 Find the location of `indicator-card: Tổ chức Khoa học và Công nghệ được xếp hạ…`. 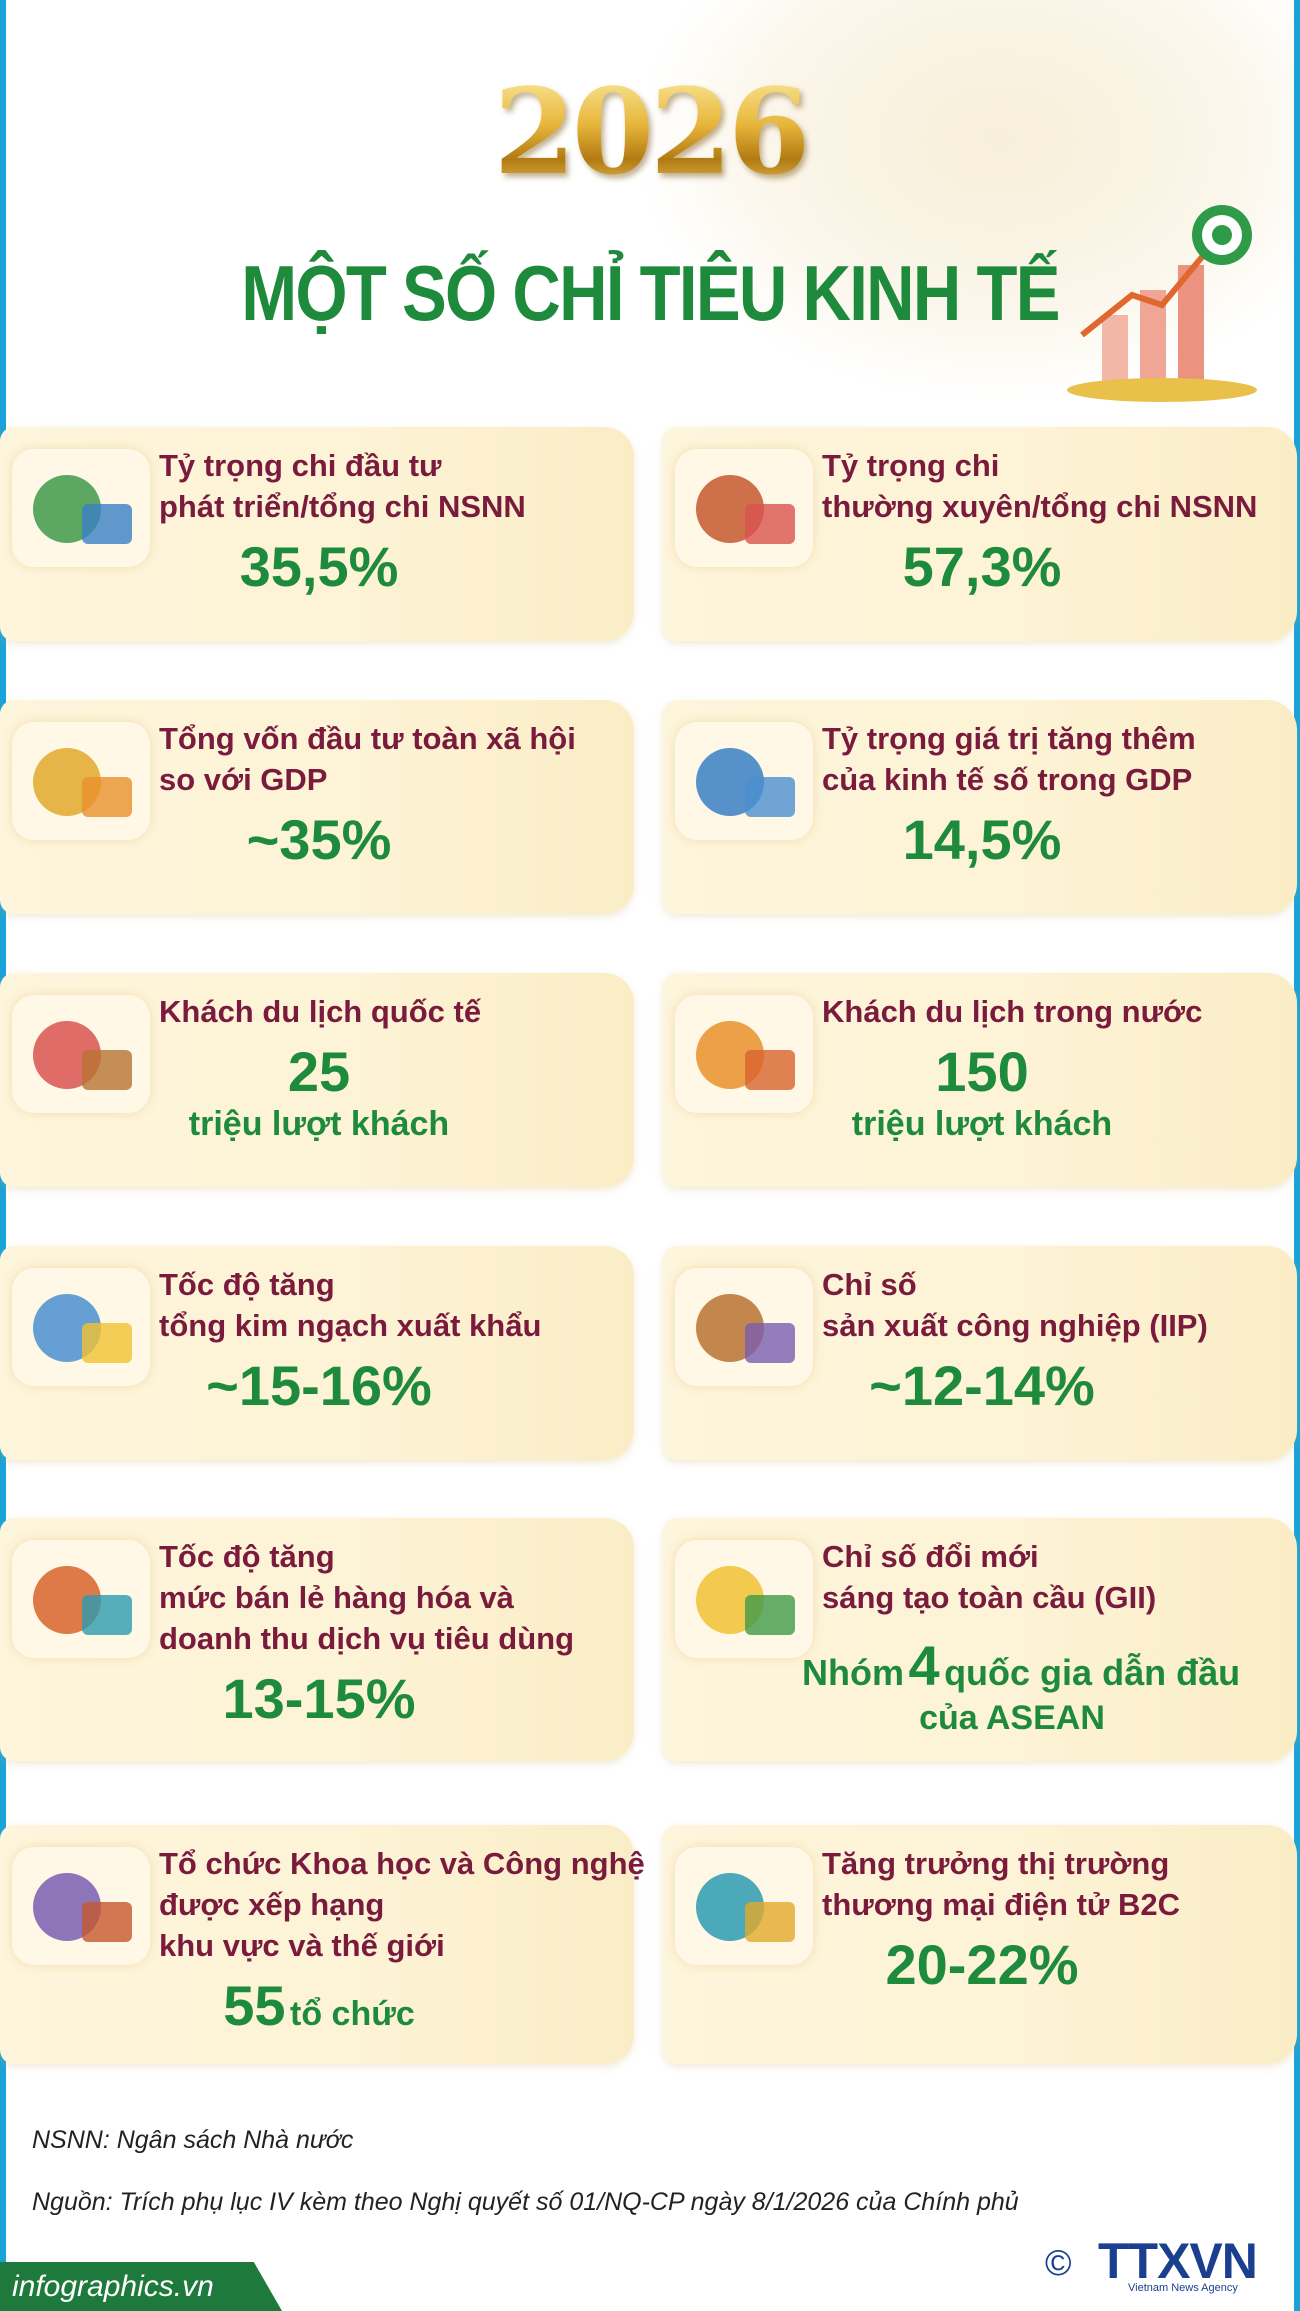

indicator-card: Tổ chức Khoa học và Công nghệ được xếp hạ… is located at coordinates (322, 1944).